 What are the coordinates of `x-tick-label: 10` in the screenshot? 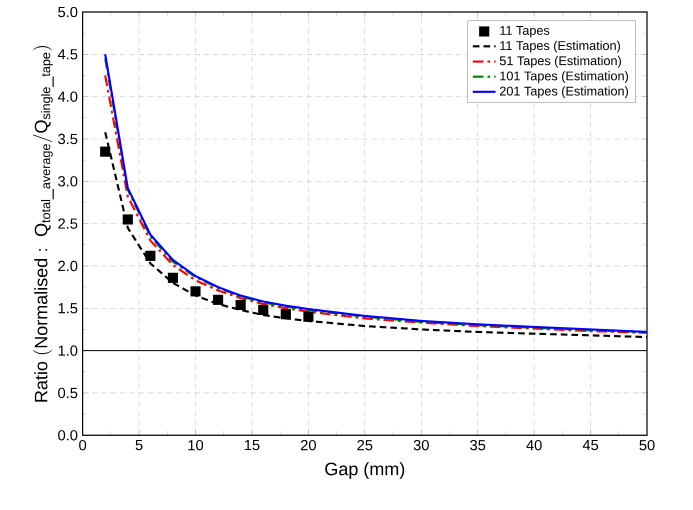 It's located at (196, 445).